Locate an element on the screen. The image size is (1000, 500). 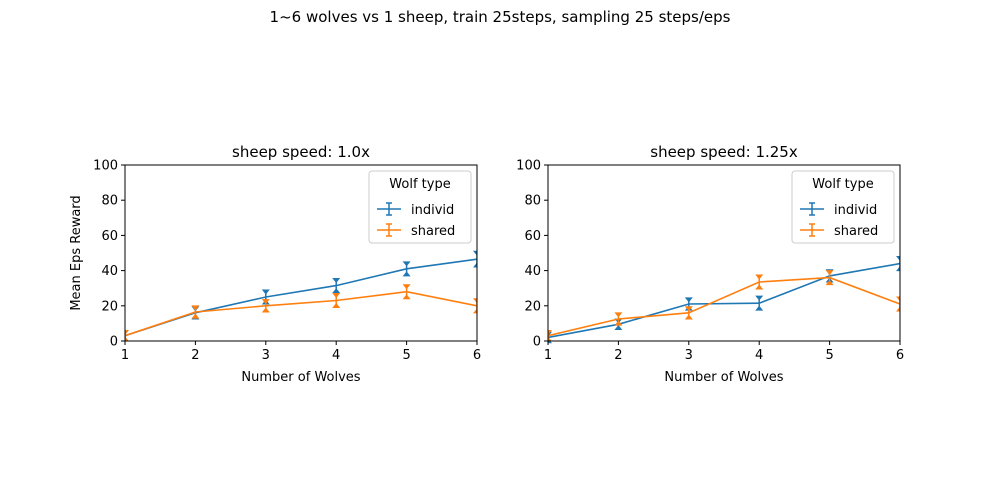
series-line-individ is located at coordinates (724, 300).